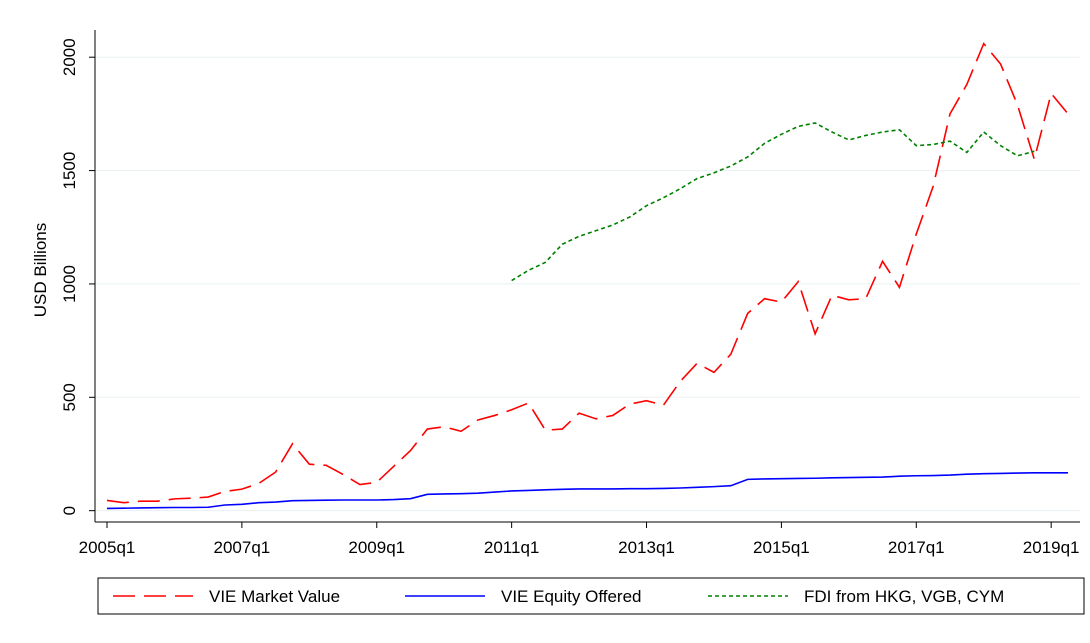 This screenshot has height=643, width=1090. What do you see at coordinates (1051, 547) in the screenshot?
I see `x-tick-label: 2019q1` at bounding box center [1051, 547].